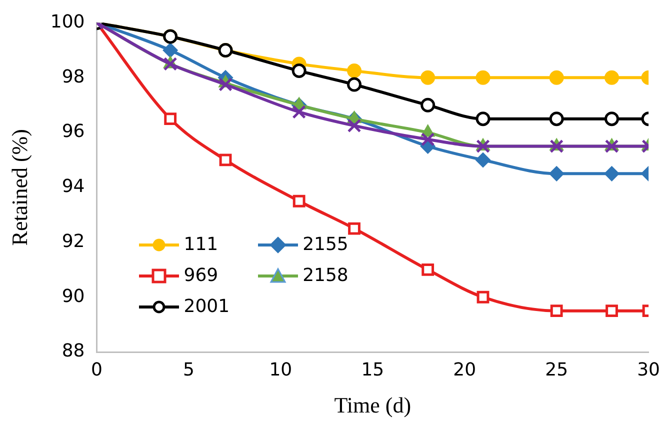 The width and height of the screenshot is (668, 426). I want to click on x-axis-title: Time (d), so click(373, 405).